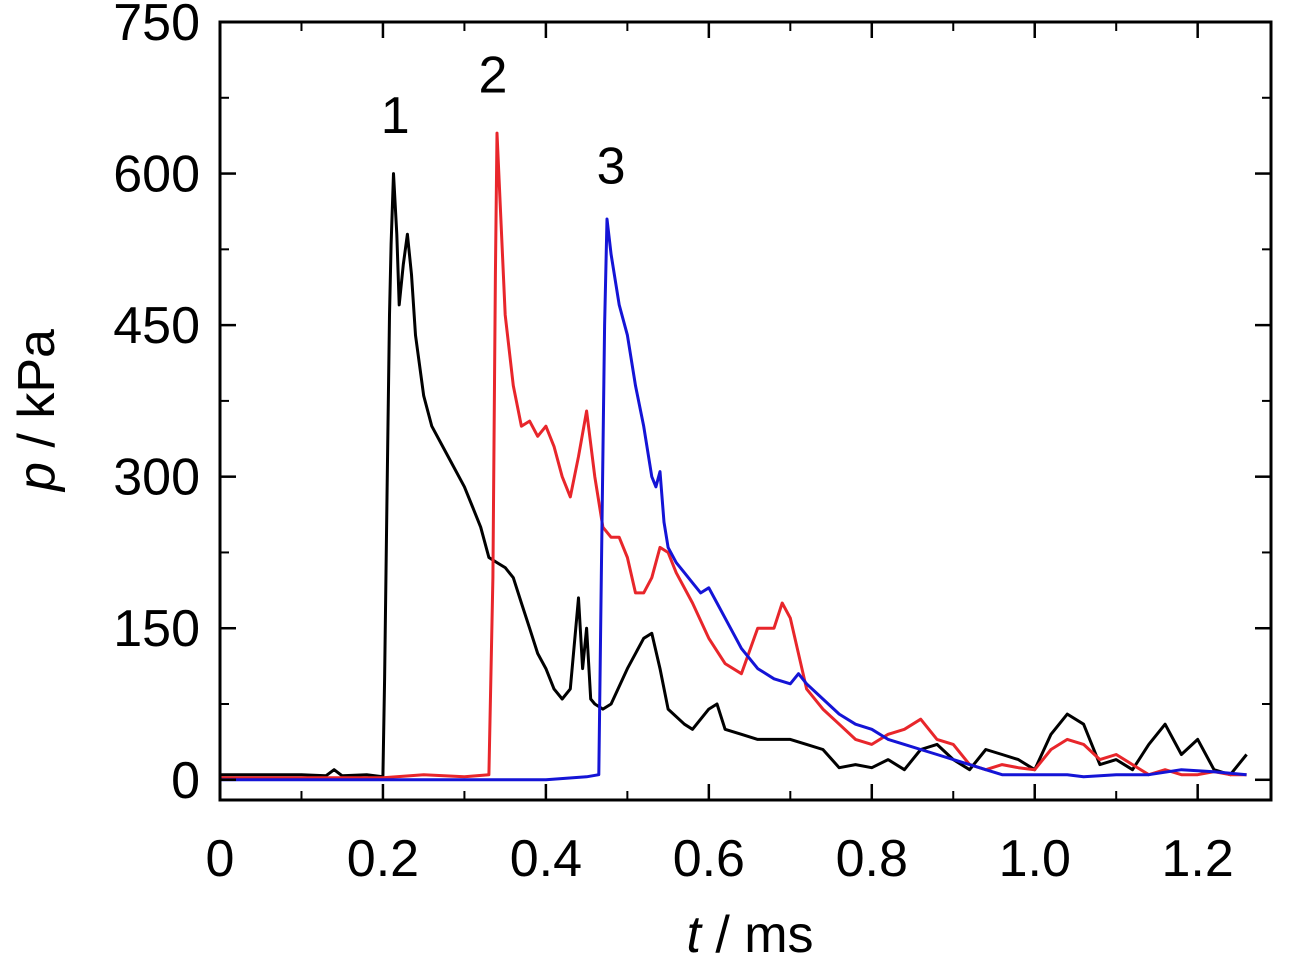 Image resolution: width=1291 pixels, height=961 pixels. What do you see at coordinates (37, 477) in the screenshot?
I see `y-axis-variable: p` at bounding box center [37, 477].